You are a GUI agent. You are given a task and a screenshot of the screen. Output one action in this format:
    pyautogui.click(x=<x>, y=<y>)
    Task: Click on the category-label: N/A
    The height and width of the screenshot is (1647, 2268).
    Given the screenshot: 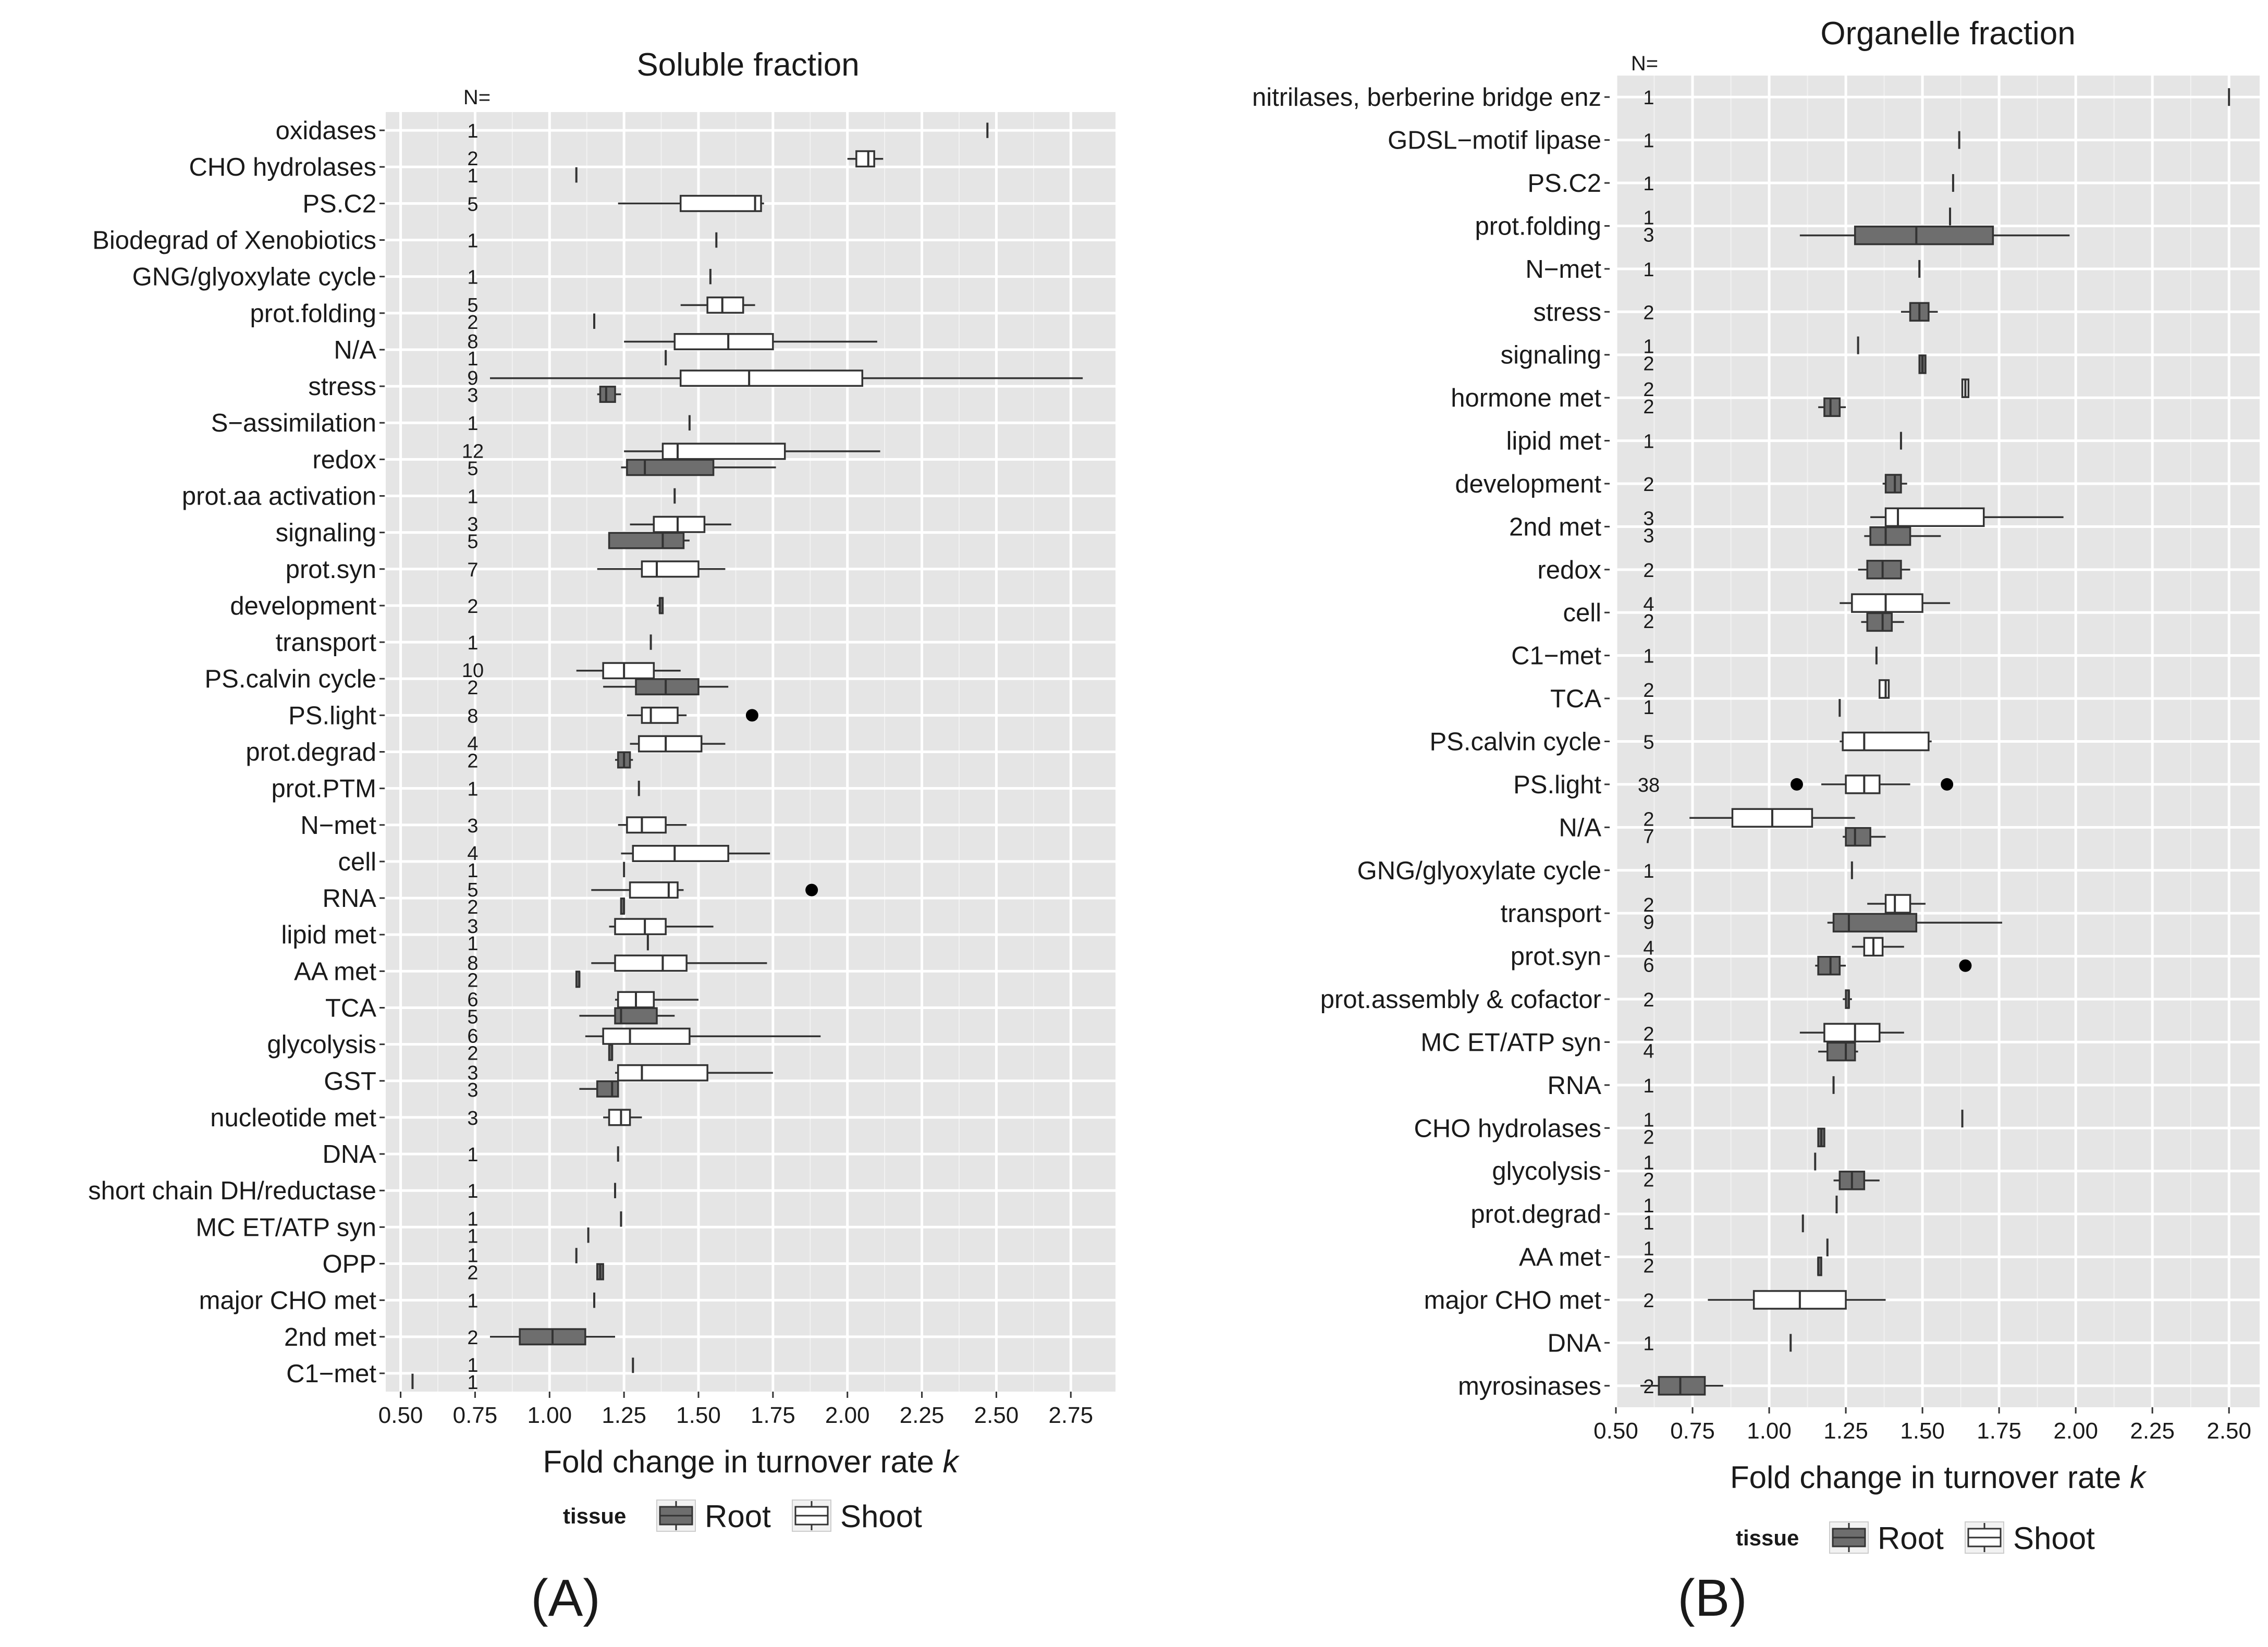 What is the action you would take?
    pyautogui.click(x=355, y=350)
    